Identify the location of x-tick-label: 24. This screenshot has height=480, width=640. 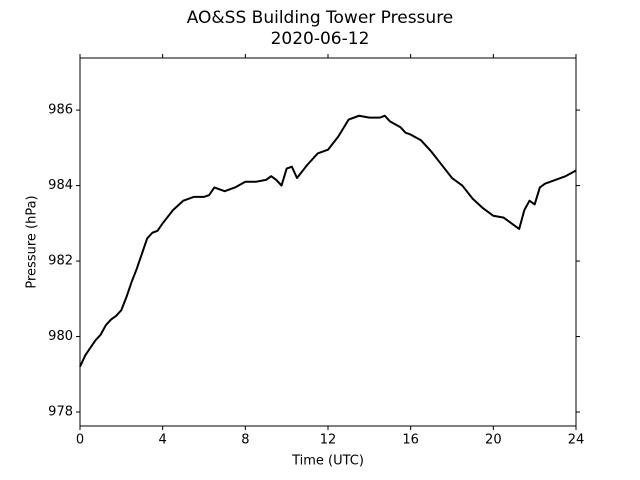
(576, 440).